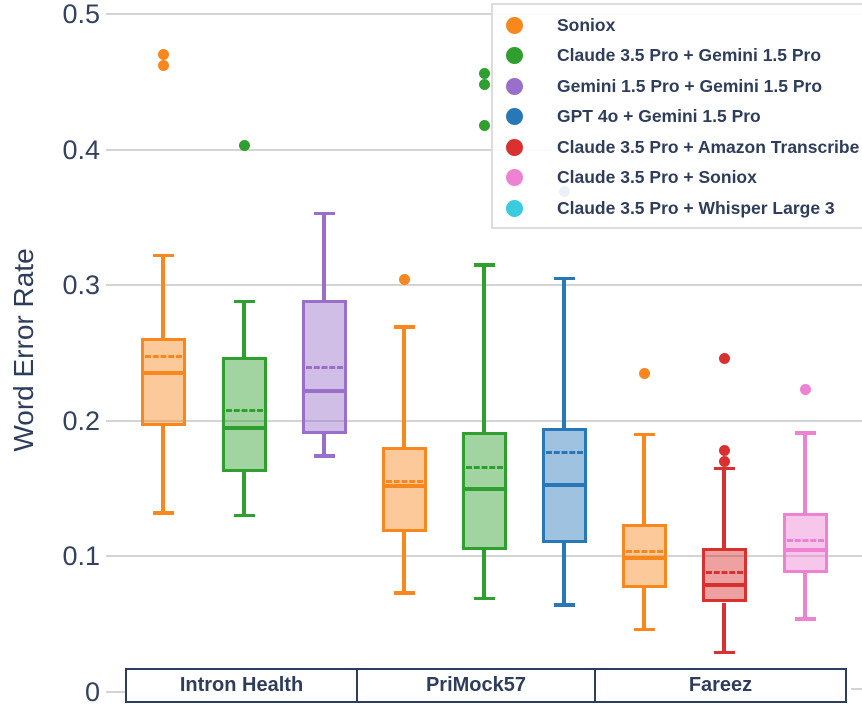 Image resolution: width=862 pixels, height=707 pixels. What do you see at coordinates (23, 350) in the screenshot?
I see `y-axis-title: Word Error Rate` at bounding box center [23, 350].